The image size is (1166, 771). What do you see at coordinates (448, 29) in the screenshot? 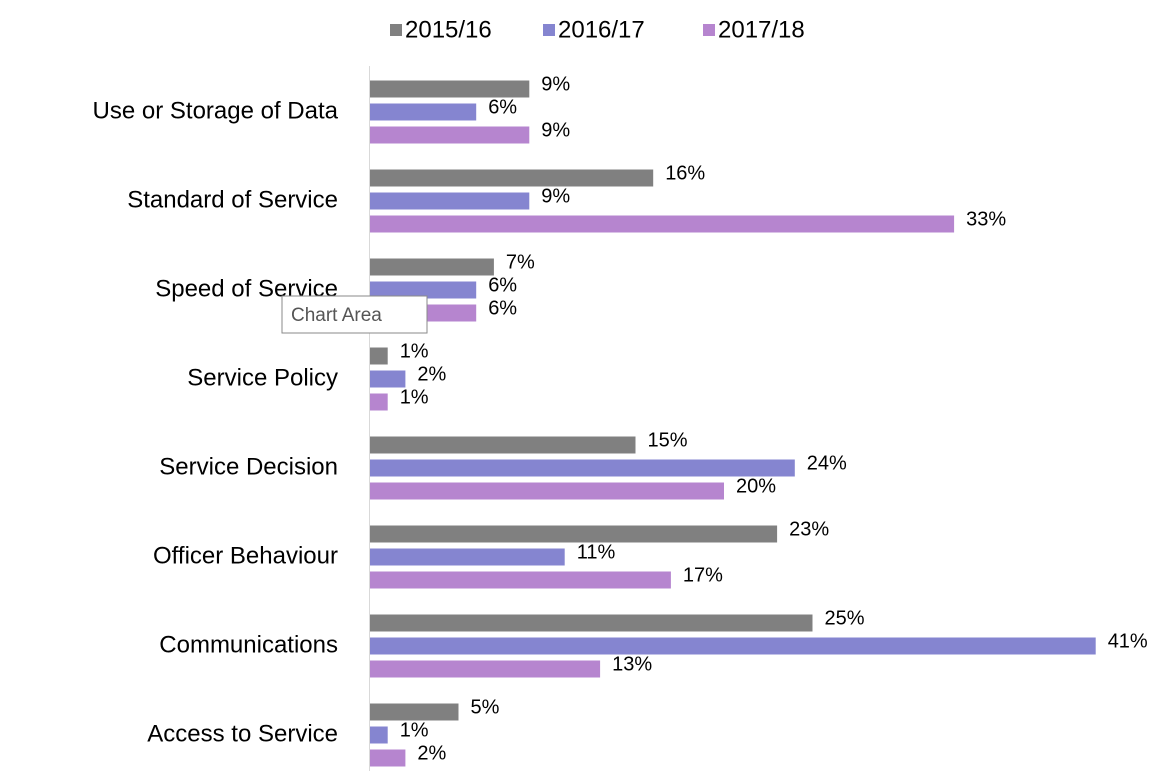
I see `legend-label: 2015/16` at bounding box center [448, 29].